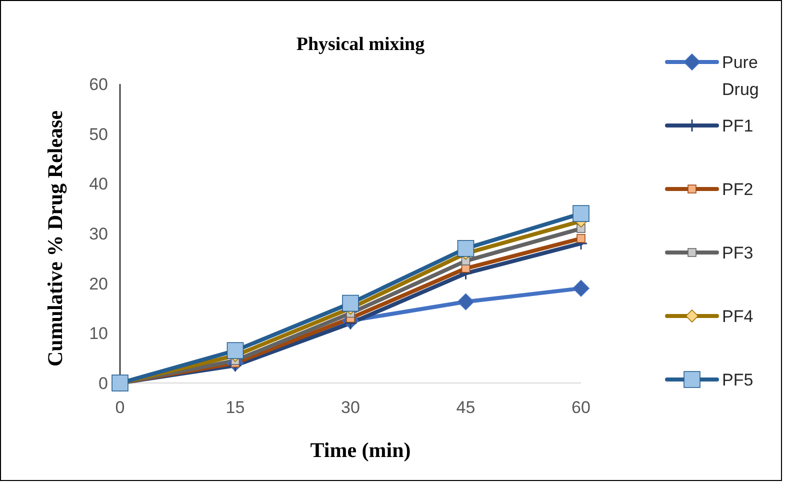 Image resolution: width=790 pixels, height=489 pixels. I want to click on legend-label: PF2, so click(738, 189).